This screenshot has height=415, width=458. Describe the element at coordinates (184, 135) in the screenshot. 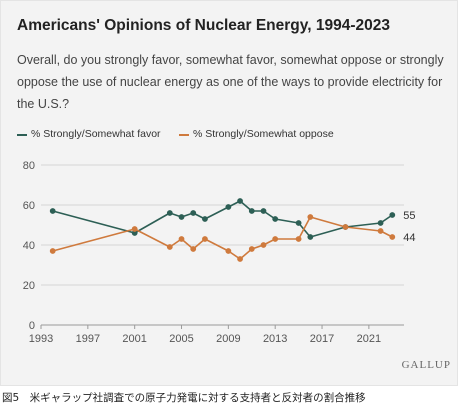

I see `legend-swatch-oppose` at that location.